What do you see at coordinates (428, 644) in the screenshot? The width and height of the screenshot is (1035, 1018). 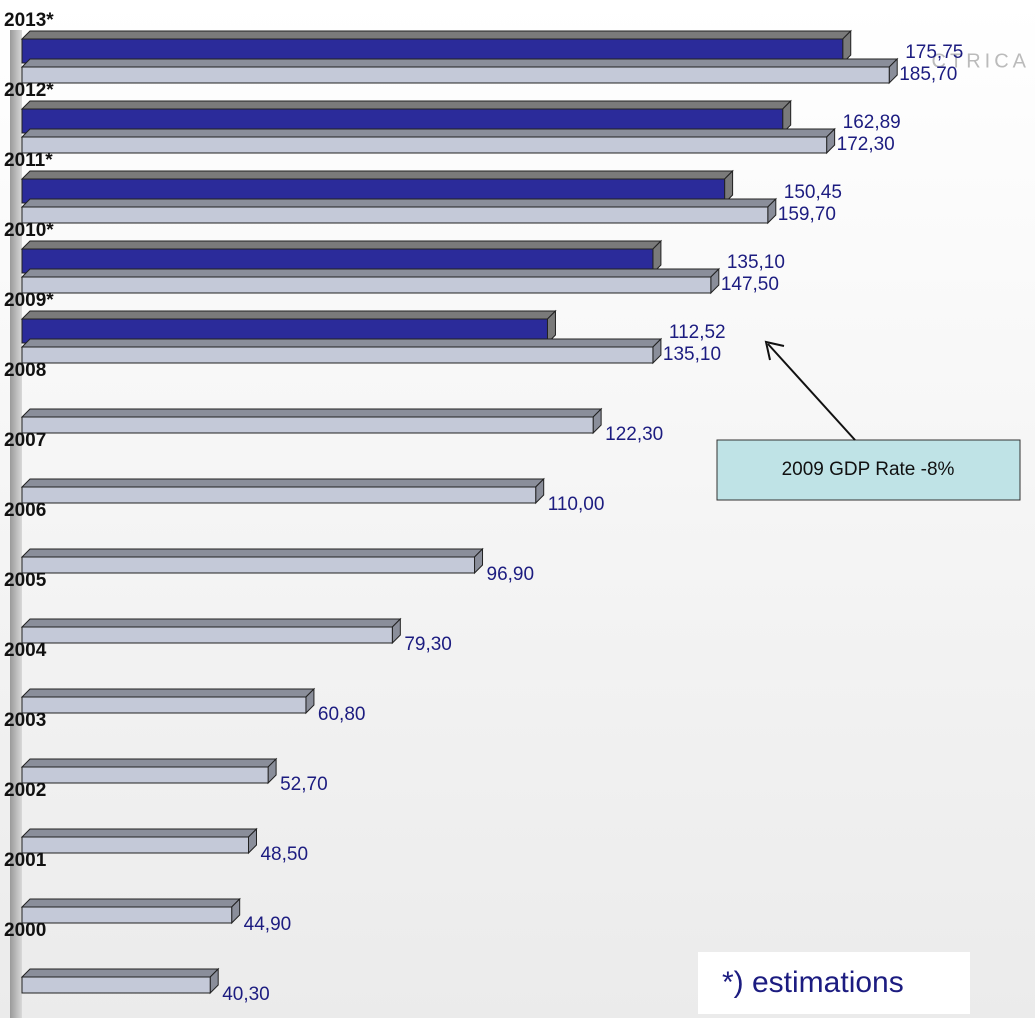 I see `value-label: 79,30` at bounding box center [428, 644].